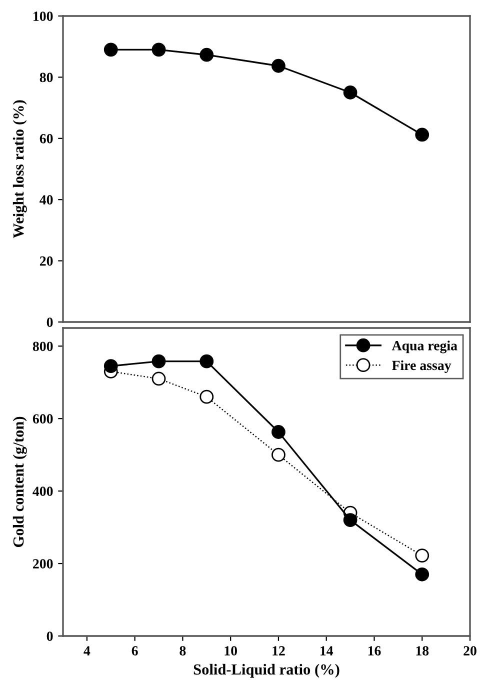 This screenshot has width=488, height=692. I want to click on y-axis-title: Gold content (g/ton), so click(19, 482).